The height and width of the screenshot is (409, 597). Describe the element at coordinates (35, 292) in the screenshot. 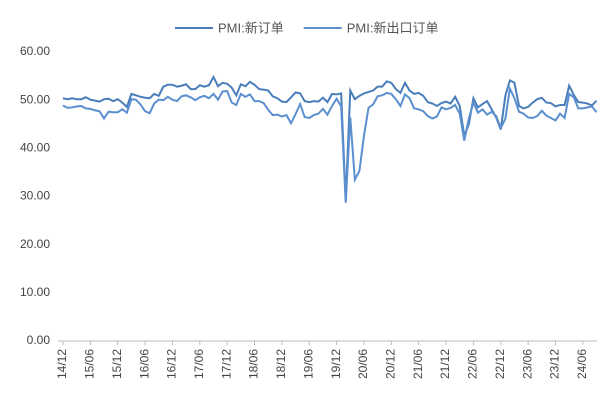

I see `y-tick-label: 10.00` at that location.